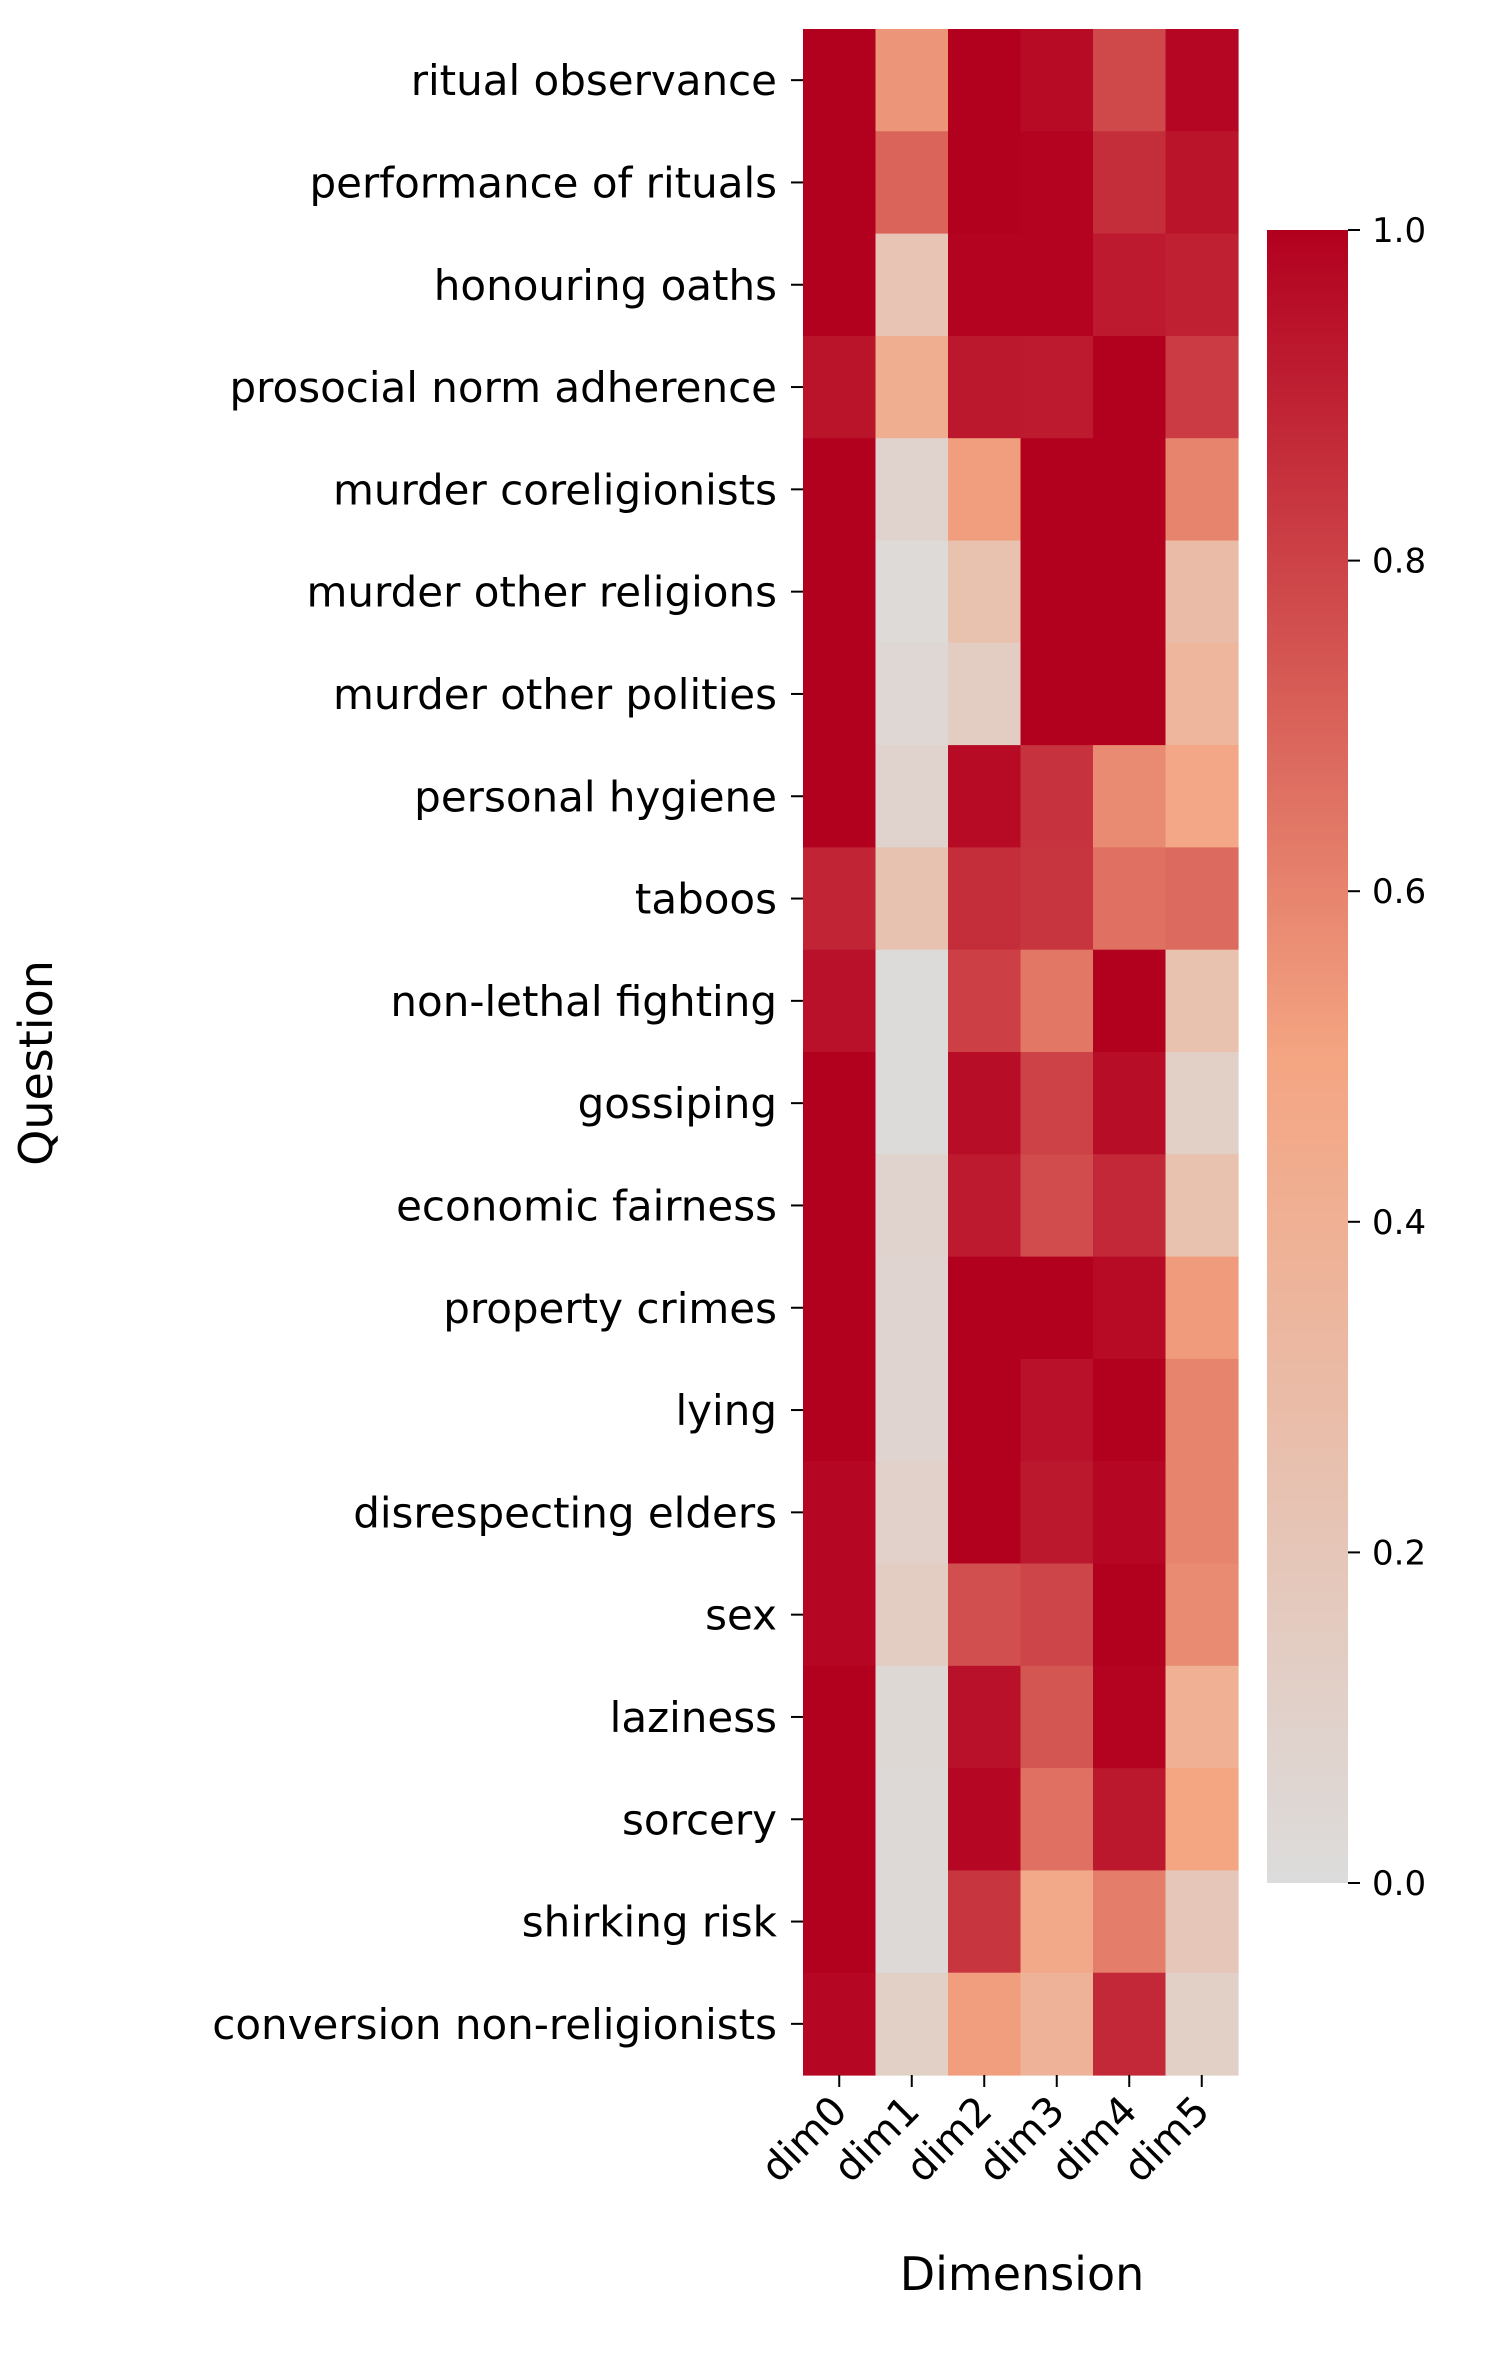  Describe the element at coordinates (1399, 1884) in the screenshot. I see `colorbar-tick-label: 0.0` at that location.